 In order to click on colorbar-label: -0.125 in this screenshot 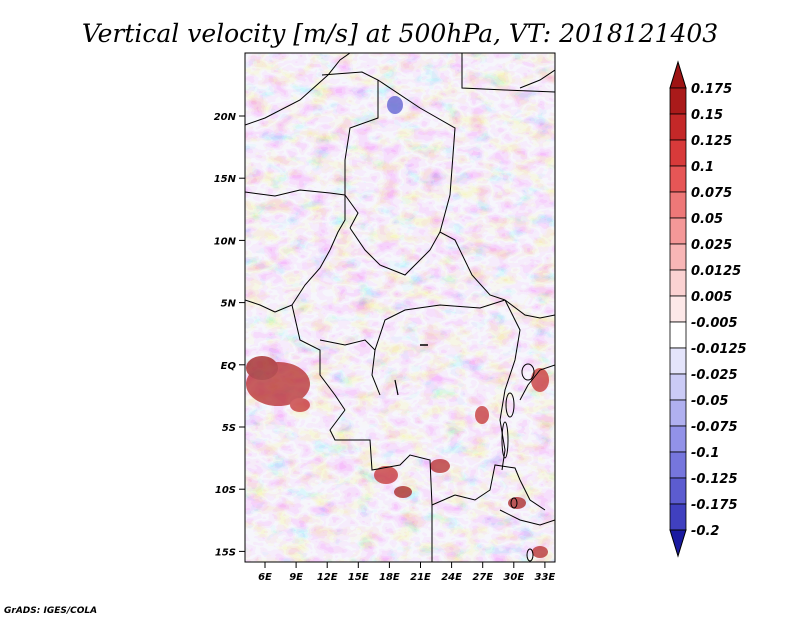, I will do `click(714, 479)`.